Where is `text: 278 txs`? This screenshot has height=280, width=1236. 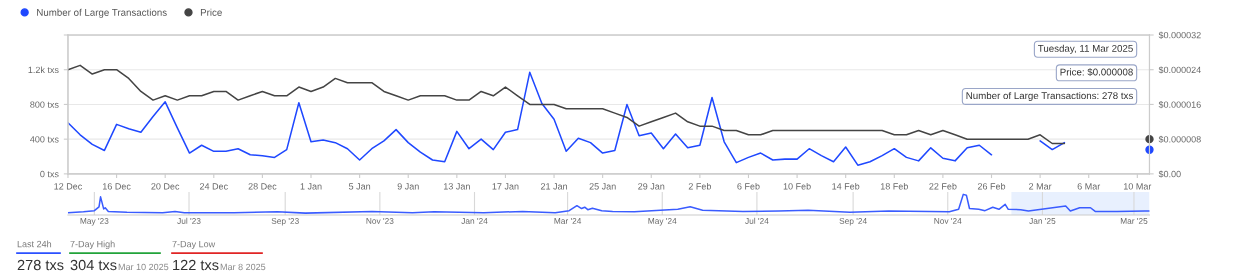
text: 278 txs is located at coordinates (40, 265).